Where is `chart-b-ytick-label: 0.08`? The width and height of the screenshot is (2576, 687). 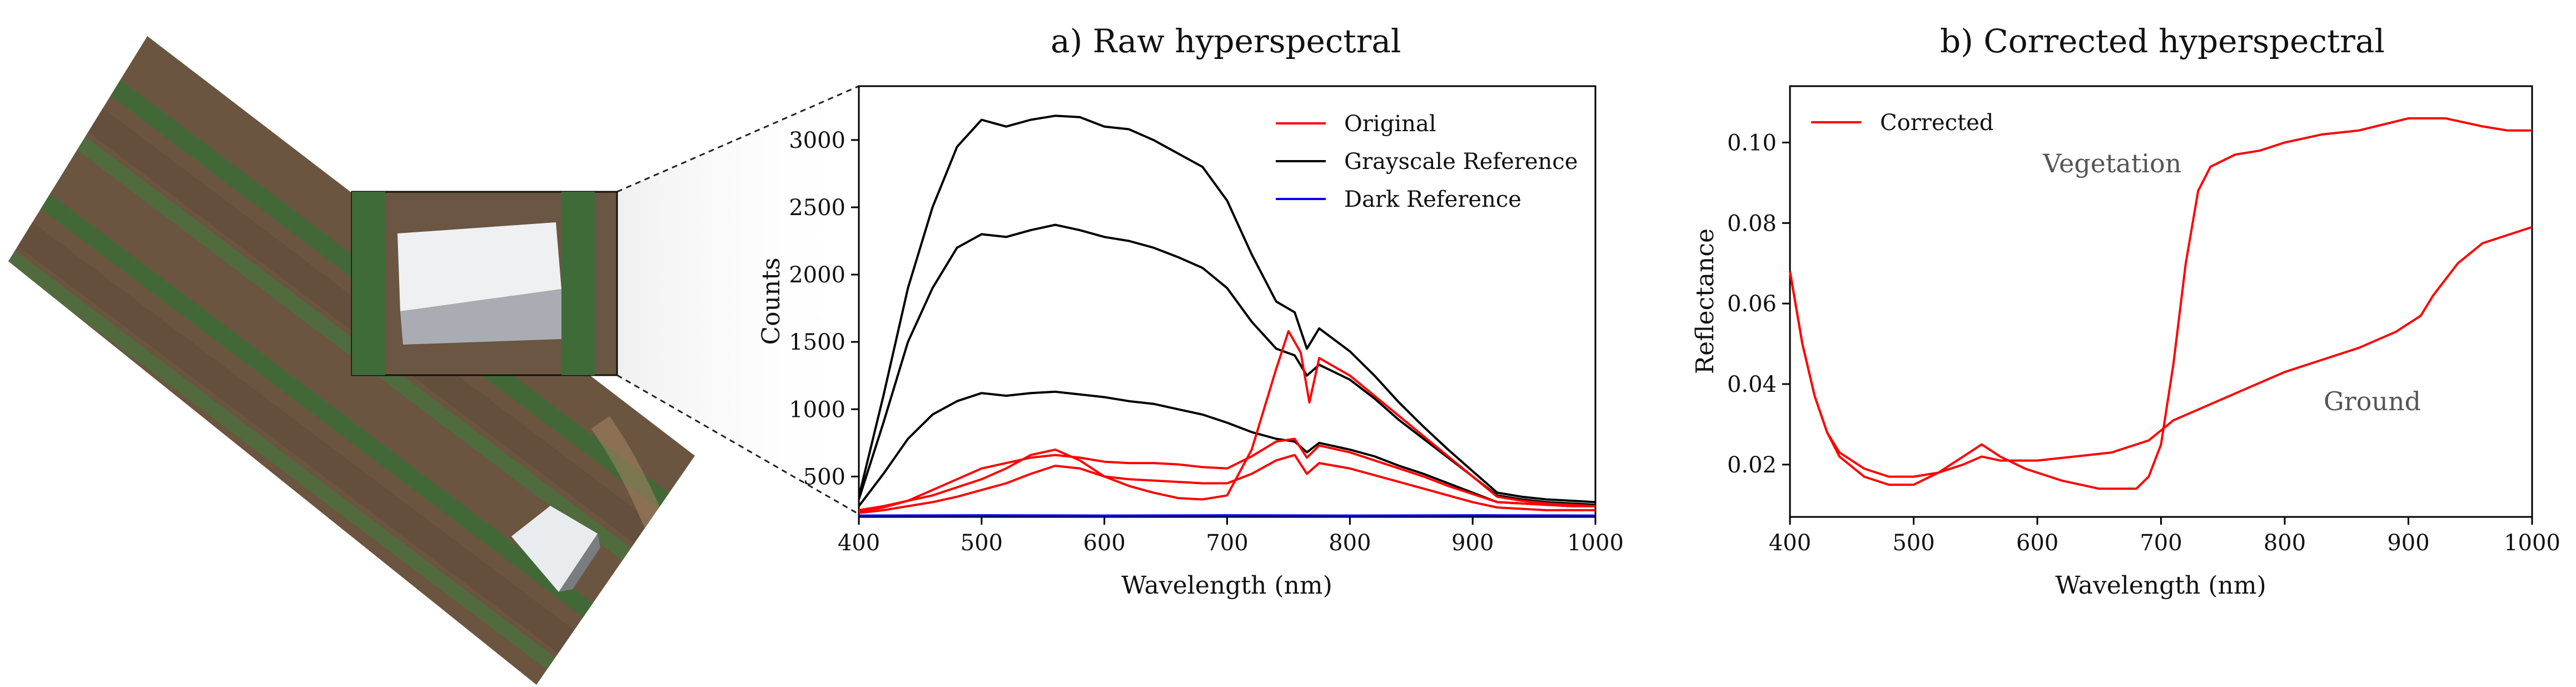 chart-b-ytick-label: 0.08 is located at coordinates (1752, 223).